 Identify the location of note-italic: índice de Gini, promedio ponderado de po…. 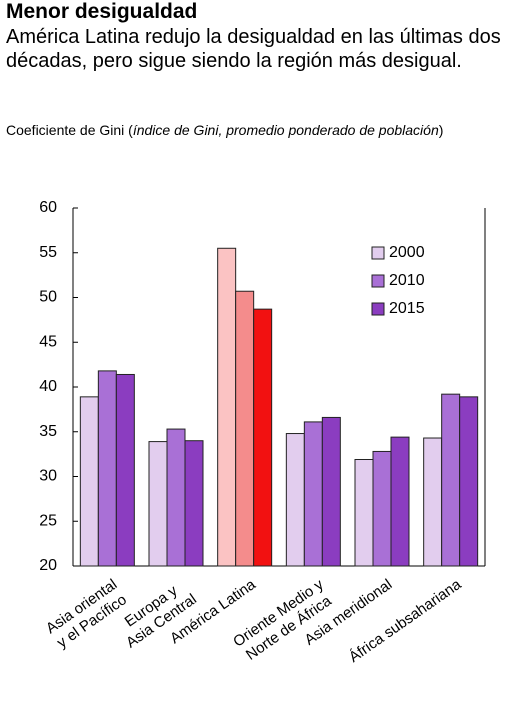
(285, 130).